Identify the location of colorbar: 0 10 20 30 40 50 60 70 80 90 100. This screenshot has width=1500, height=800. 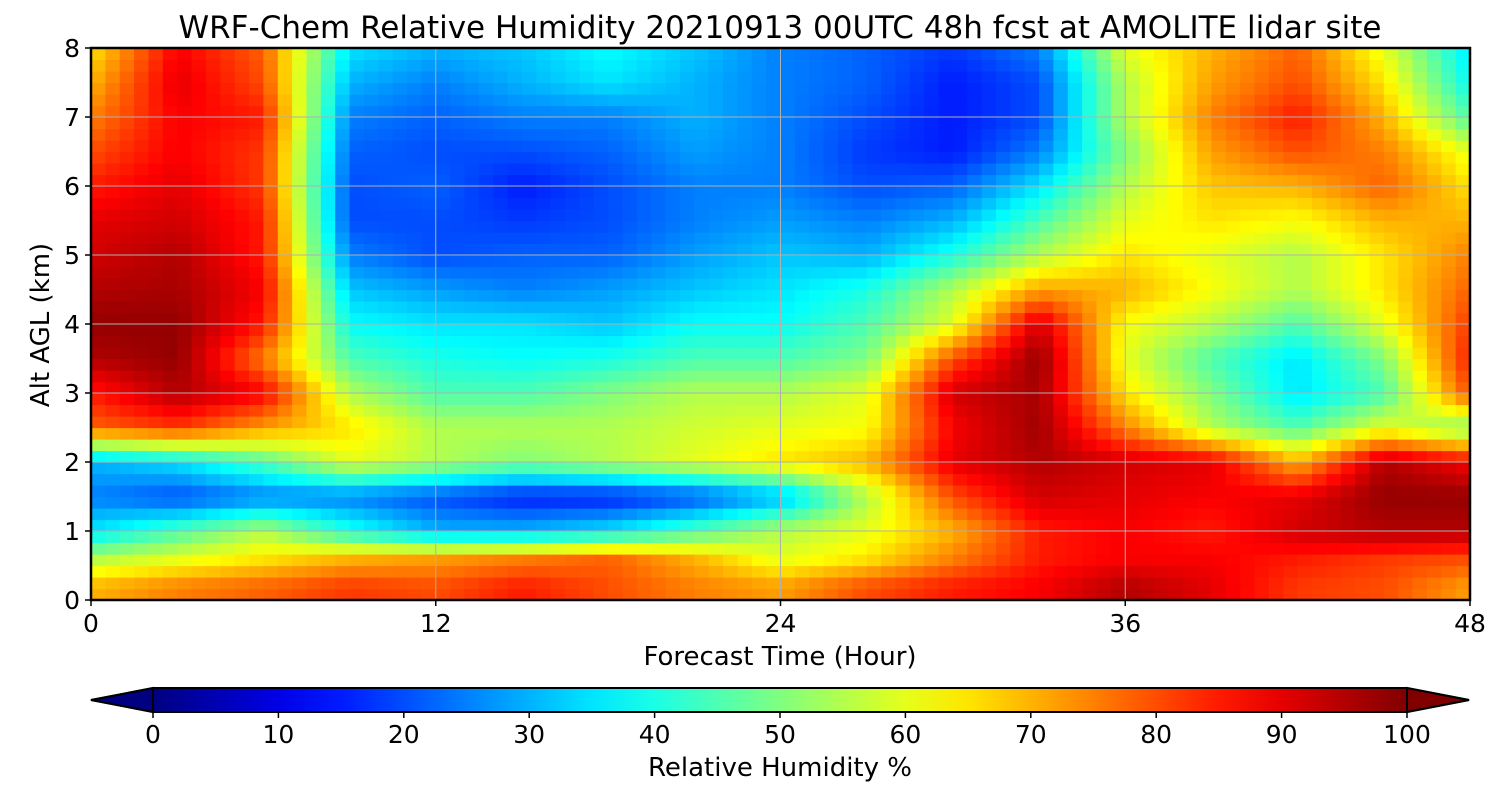
(780, 717).